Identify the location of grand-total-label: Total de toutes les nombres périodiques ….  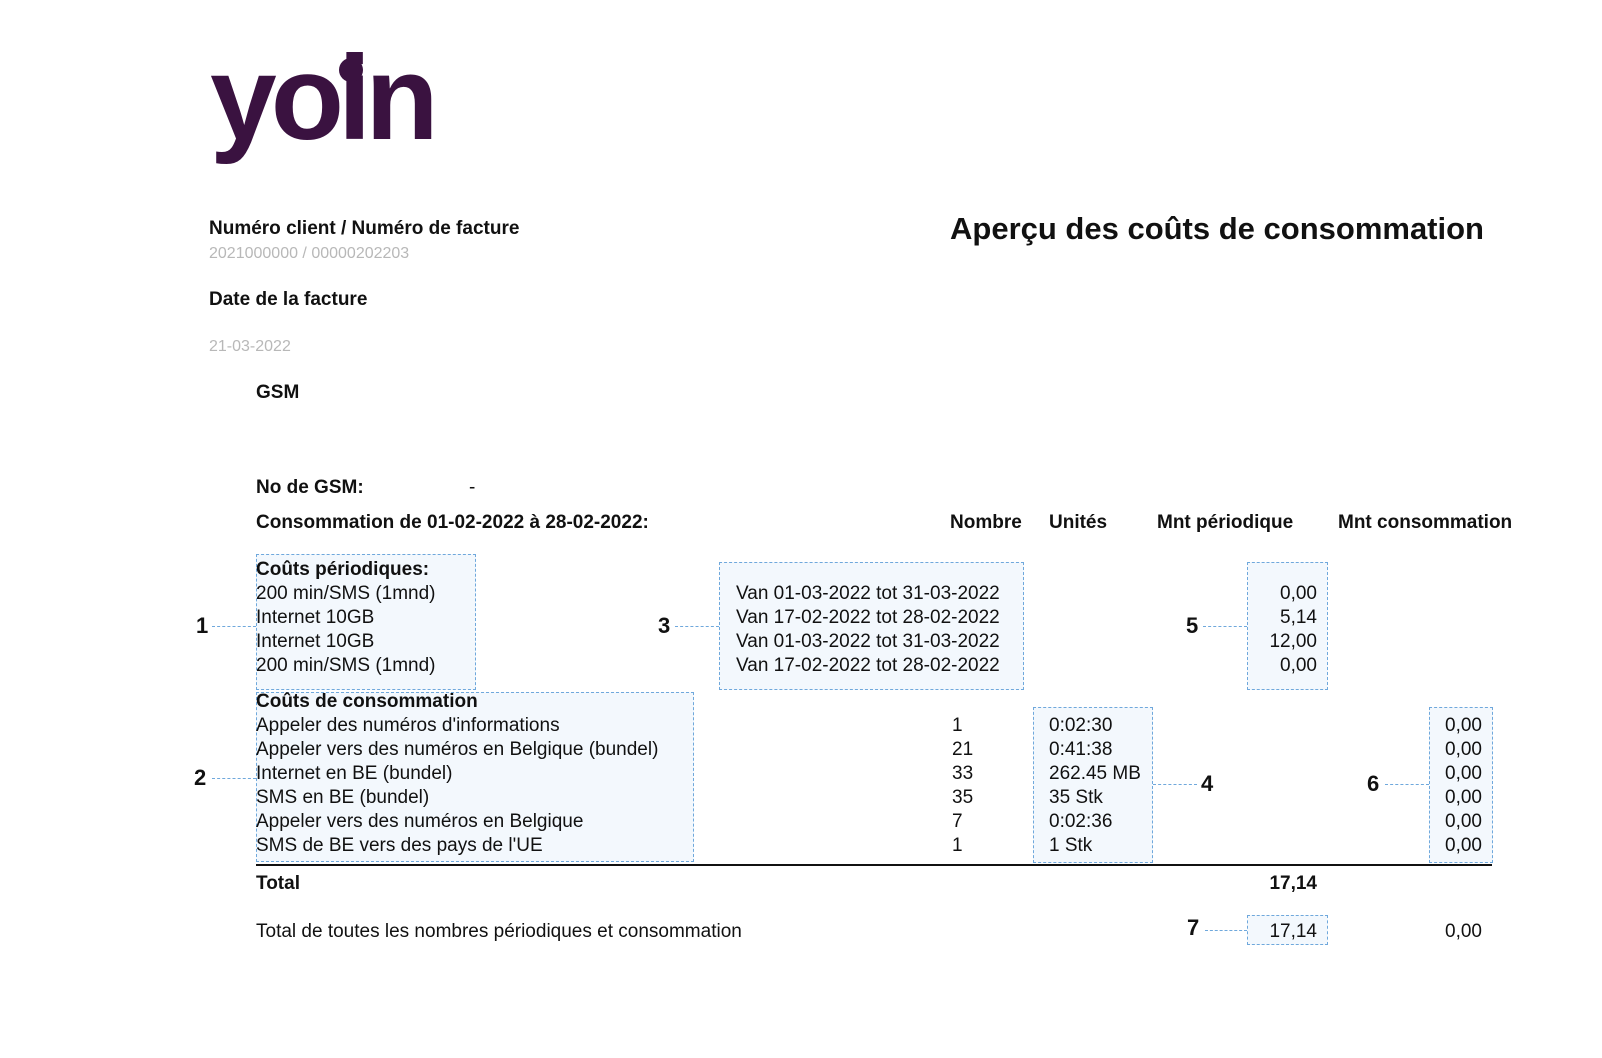
(499, 931).